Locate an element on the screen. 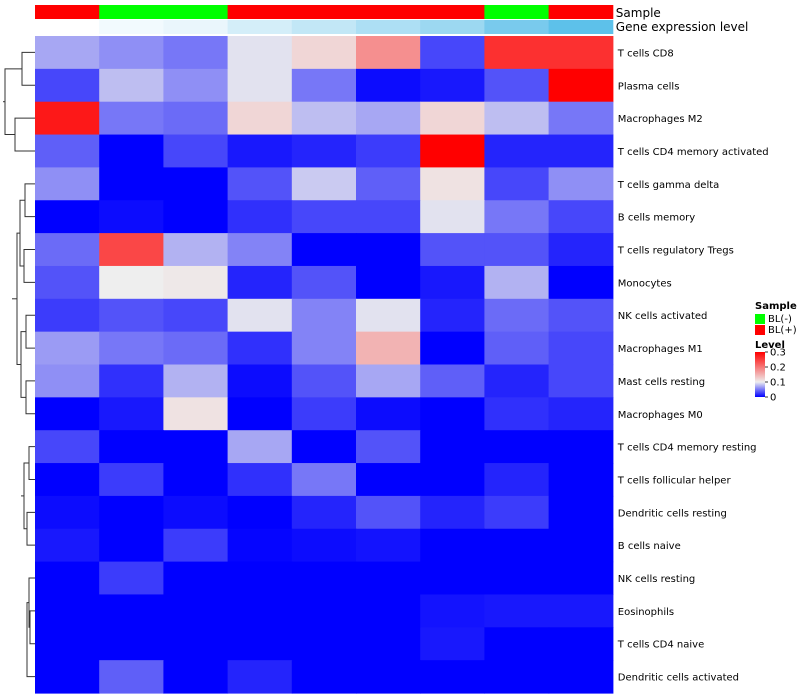 This screenshot has width=800, height=700. row-label: T cells regulatory Tregs is located at coordinates (675, 251).